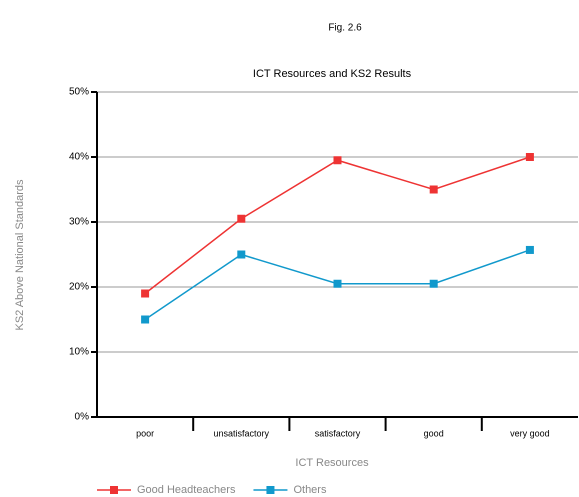  What do you see at coordinates (338, 433) in the screenshot?
I see `x-tick-label: satisfactory` at bounding box center [338, 433].